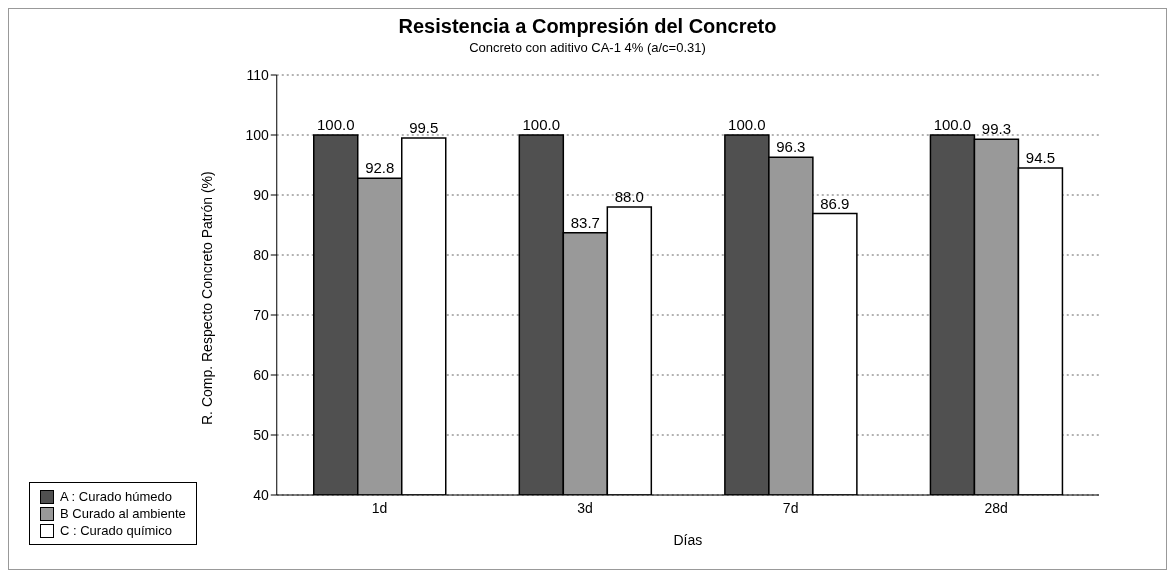  I want to click on x-tick-label: 1d, so click(379, 507).